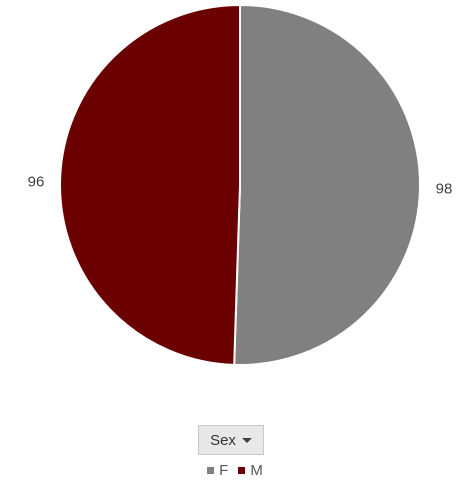 Image resolution: width=470 pixels, height=492 pixels. I want to click on sex-field-button: Sex, so click(231, 440).